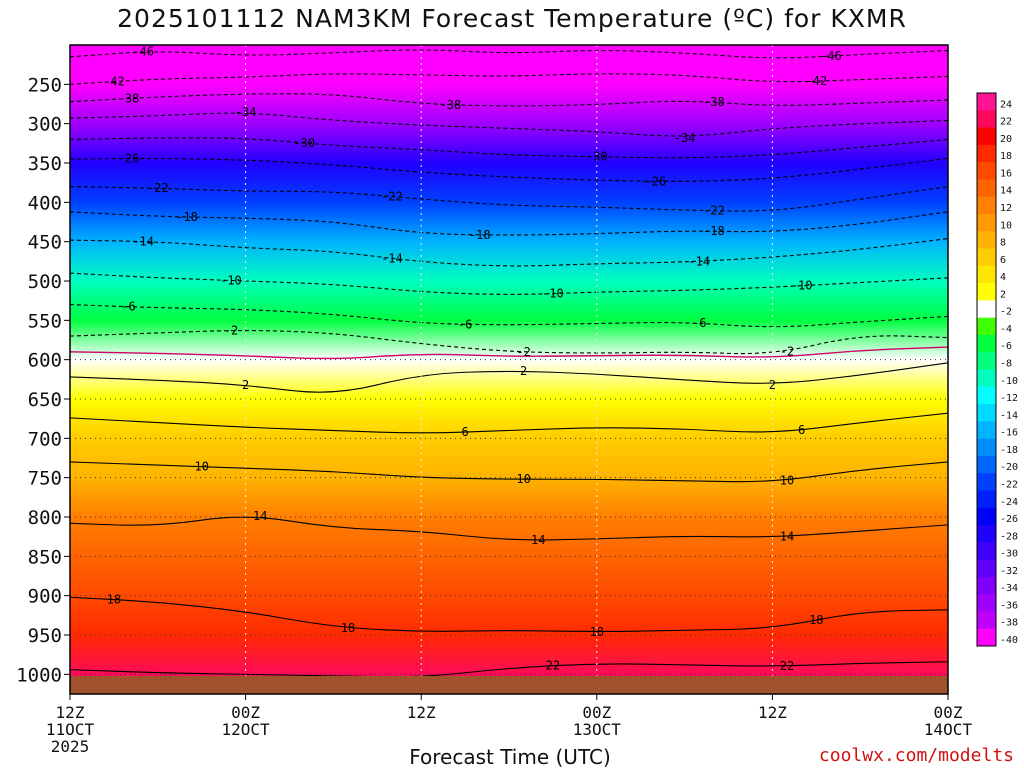  Describe the element at coordinates (1009, 398) in the screenshot. I see `colorbar-label: -12` at that location.